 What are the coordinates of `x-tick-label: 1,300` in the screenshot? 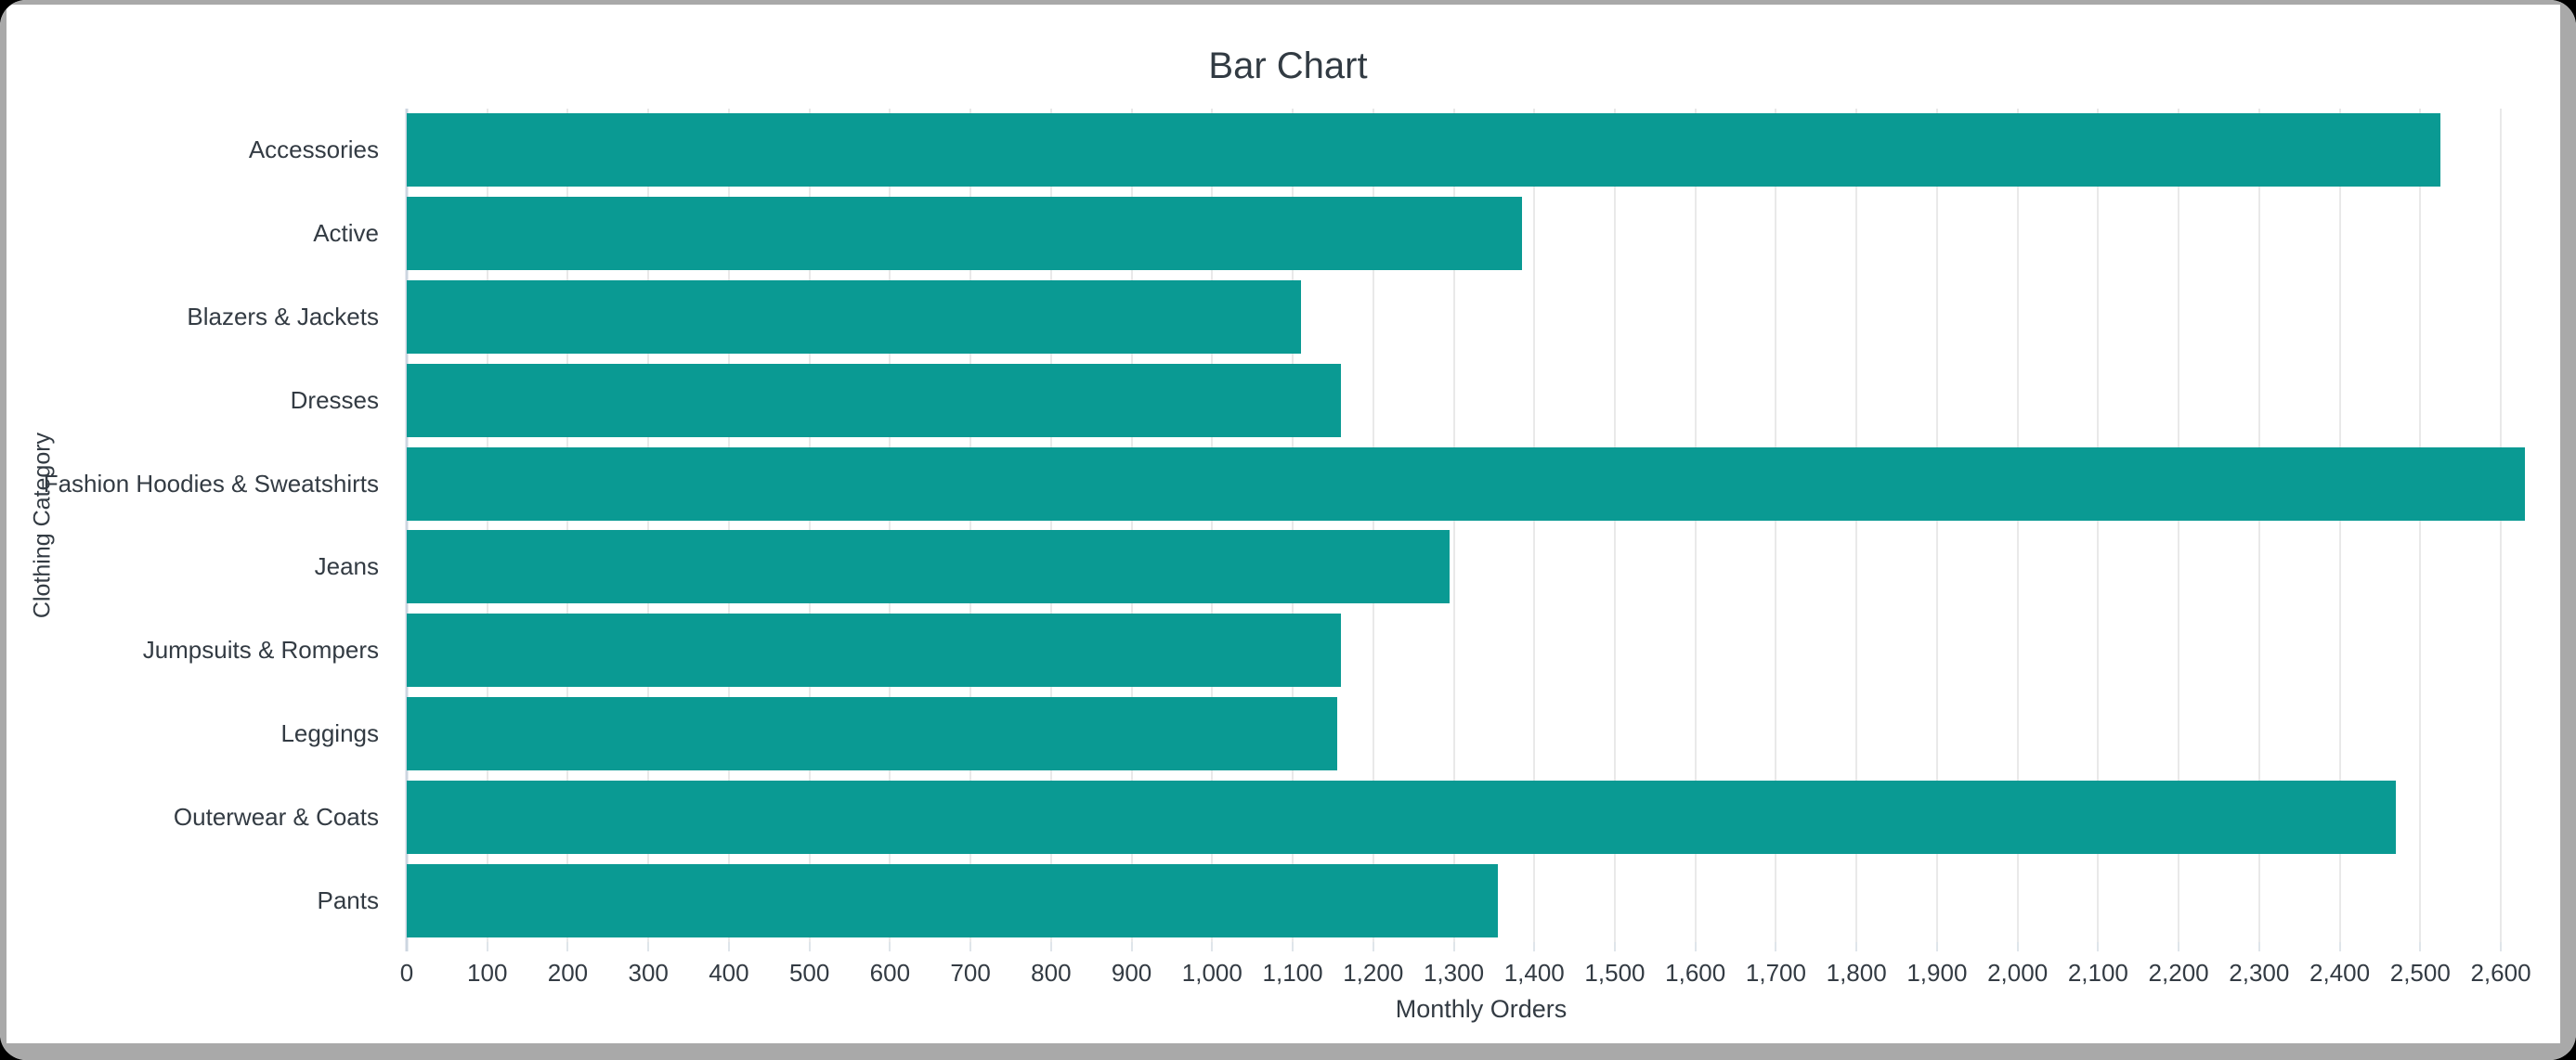 It's located at (1454, 973).